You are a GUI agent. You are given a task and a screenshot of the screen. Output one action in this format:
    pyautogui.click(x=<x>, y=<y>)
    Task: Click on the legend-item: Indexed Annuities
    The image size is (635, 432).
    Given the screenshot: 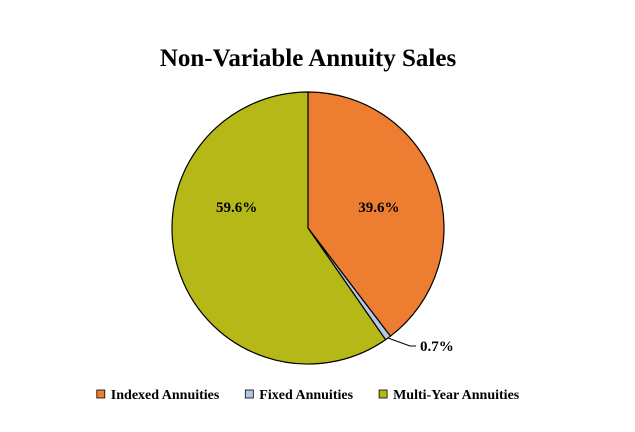 What is the action you would take?
    pyautogui.click(x=158, y=395)
    